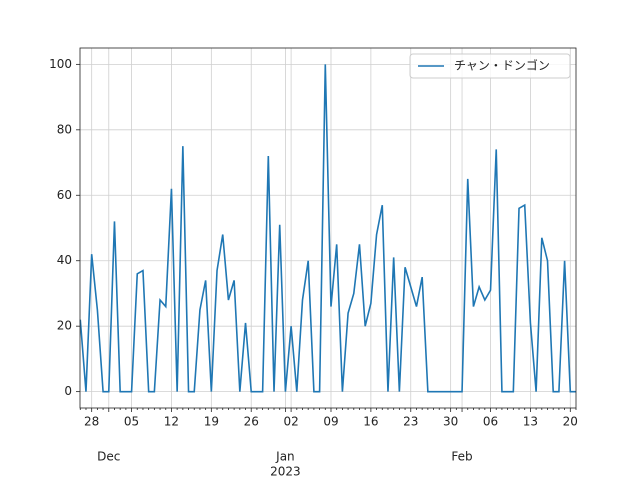 The image size is (640, 480). Describe the element at coordinates (108, 457) in the screenshot. I see `month-label: Dec` at that location.